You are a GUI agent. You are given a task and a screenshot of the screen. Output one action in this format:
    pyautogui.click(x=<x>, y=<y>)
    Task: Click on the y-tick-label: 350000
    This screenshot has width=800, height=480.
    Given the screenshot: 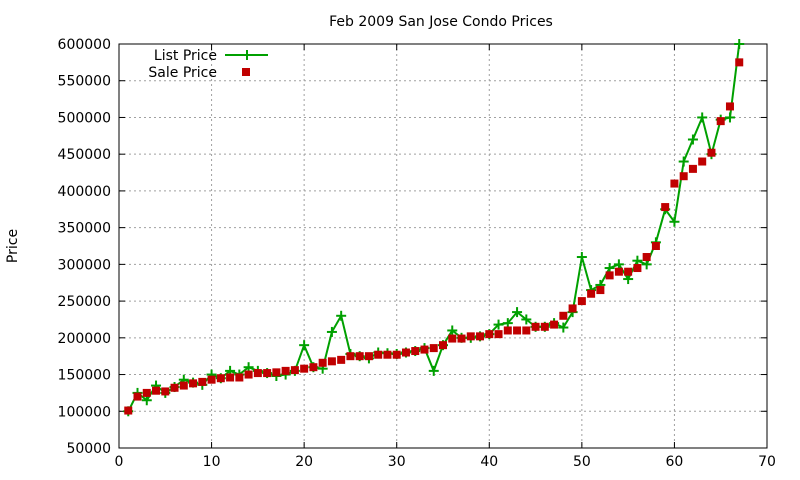 What is the action you would take?
    pyautogui.click(x=84, y=229)
    